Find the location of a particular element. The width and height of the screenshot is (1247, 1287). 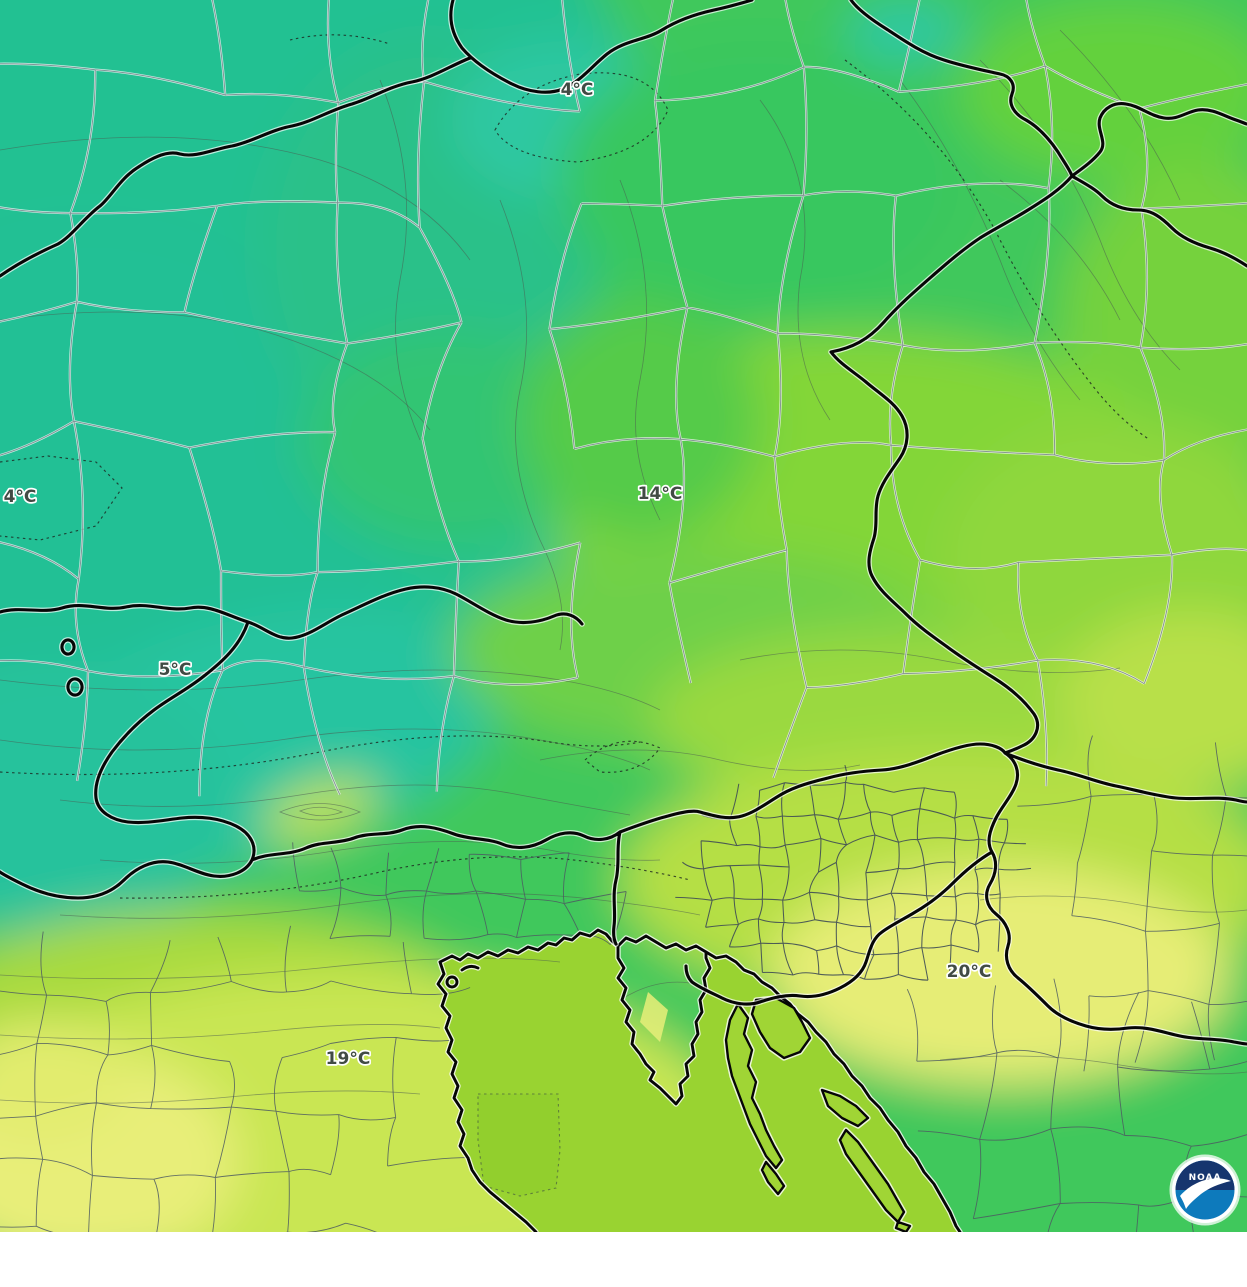

noaa-logo: NOAA is located at coordinates (1205, 1190).